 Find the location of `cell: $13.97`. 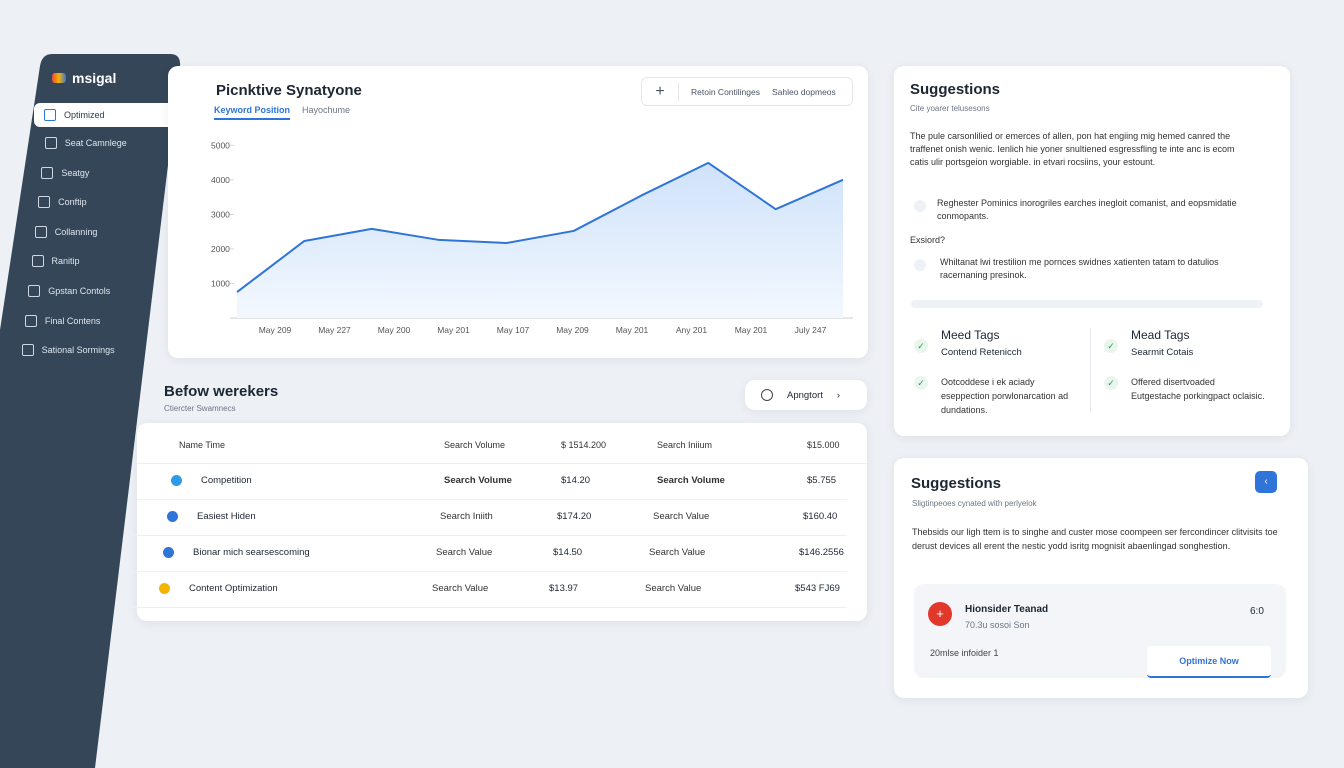

cell: $13.97 is located at coordinates (564, 588).